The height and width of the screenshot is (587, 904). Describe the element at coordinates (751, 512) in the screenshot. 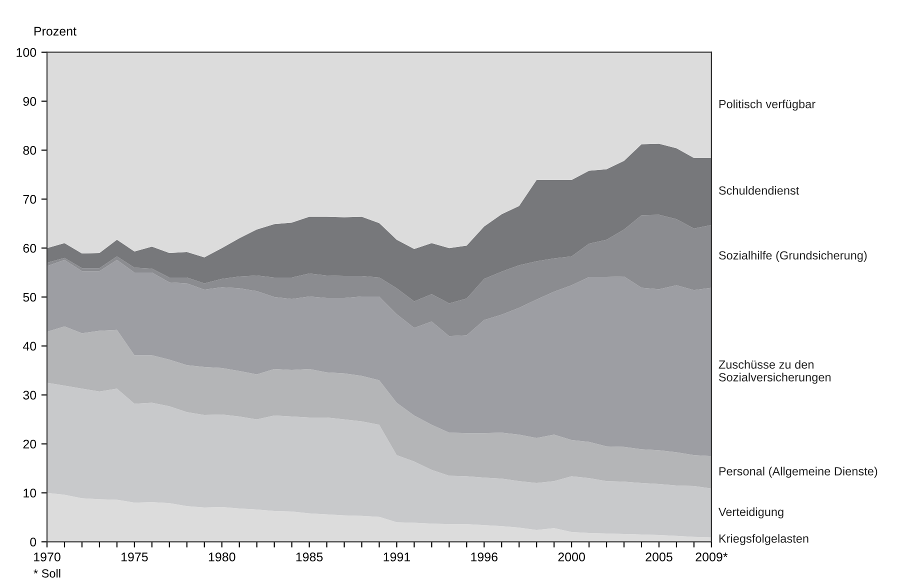

I see `series-label: Verteidigung` at that location.